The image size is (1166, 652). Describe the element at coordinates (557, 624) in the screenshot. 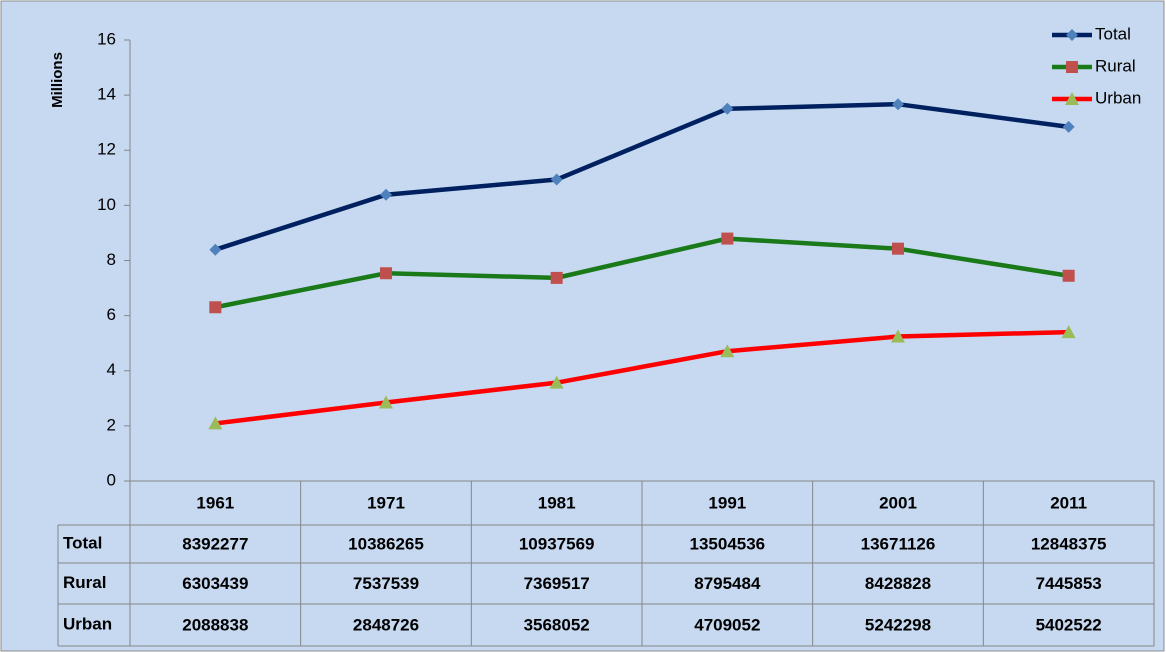

I see `table-cell: 3568052` at that location.